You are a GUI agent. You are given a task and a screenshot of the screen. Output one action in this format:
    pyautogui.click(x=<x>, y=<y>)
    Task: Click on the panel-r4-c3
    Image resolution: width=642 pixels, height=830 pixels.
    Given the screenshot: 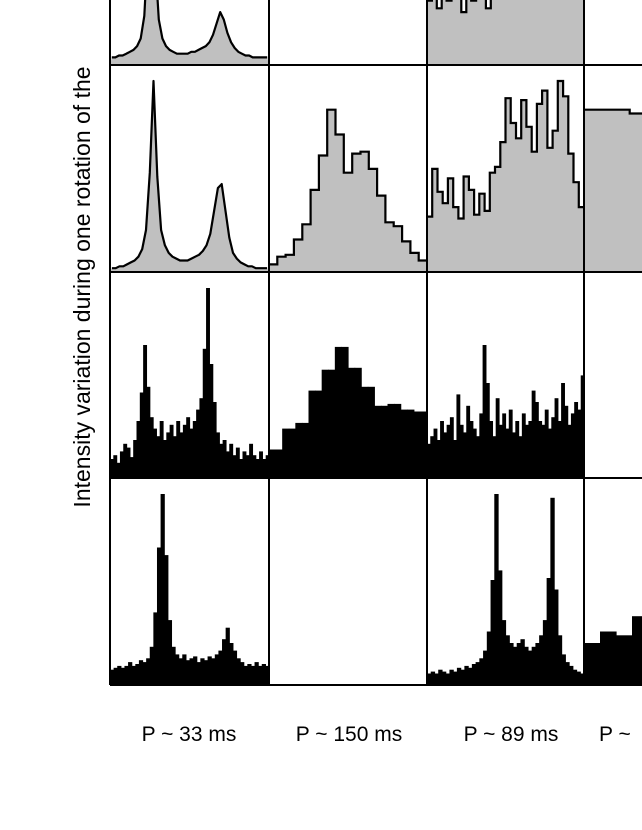 What is the action you would take?
    pyautogui.click(x=506, y=589)
    